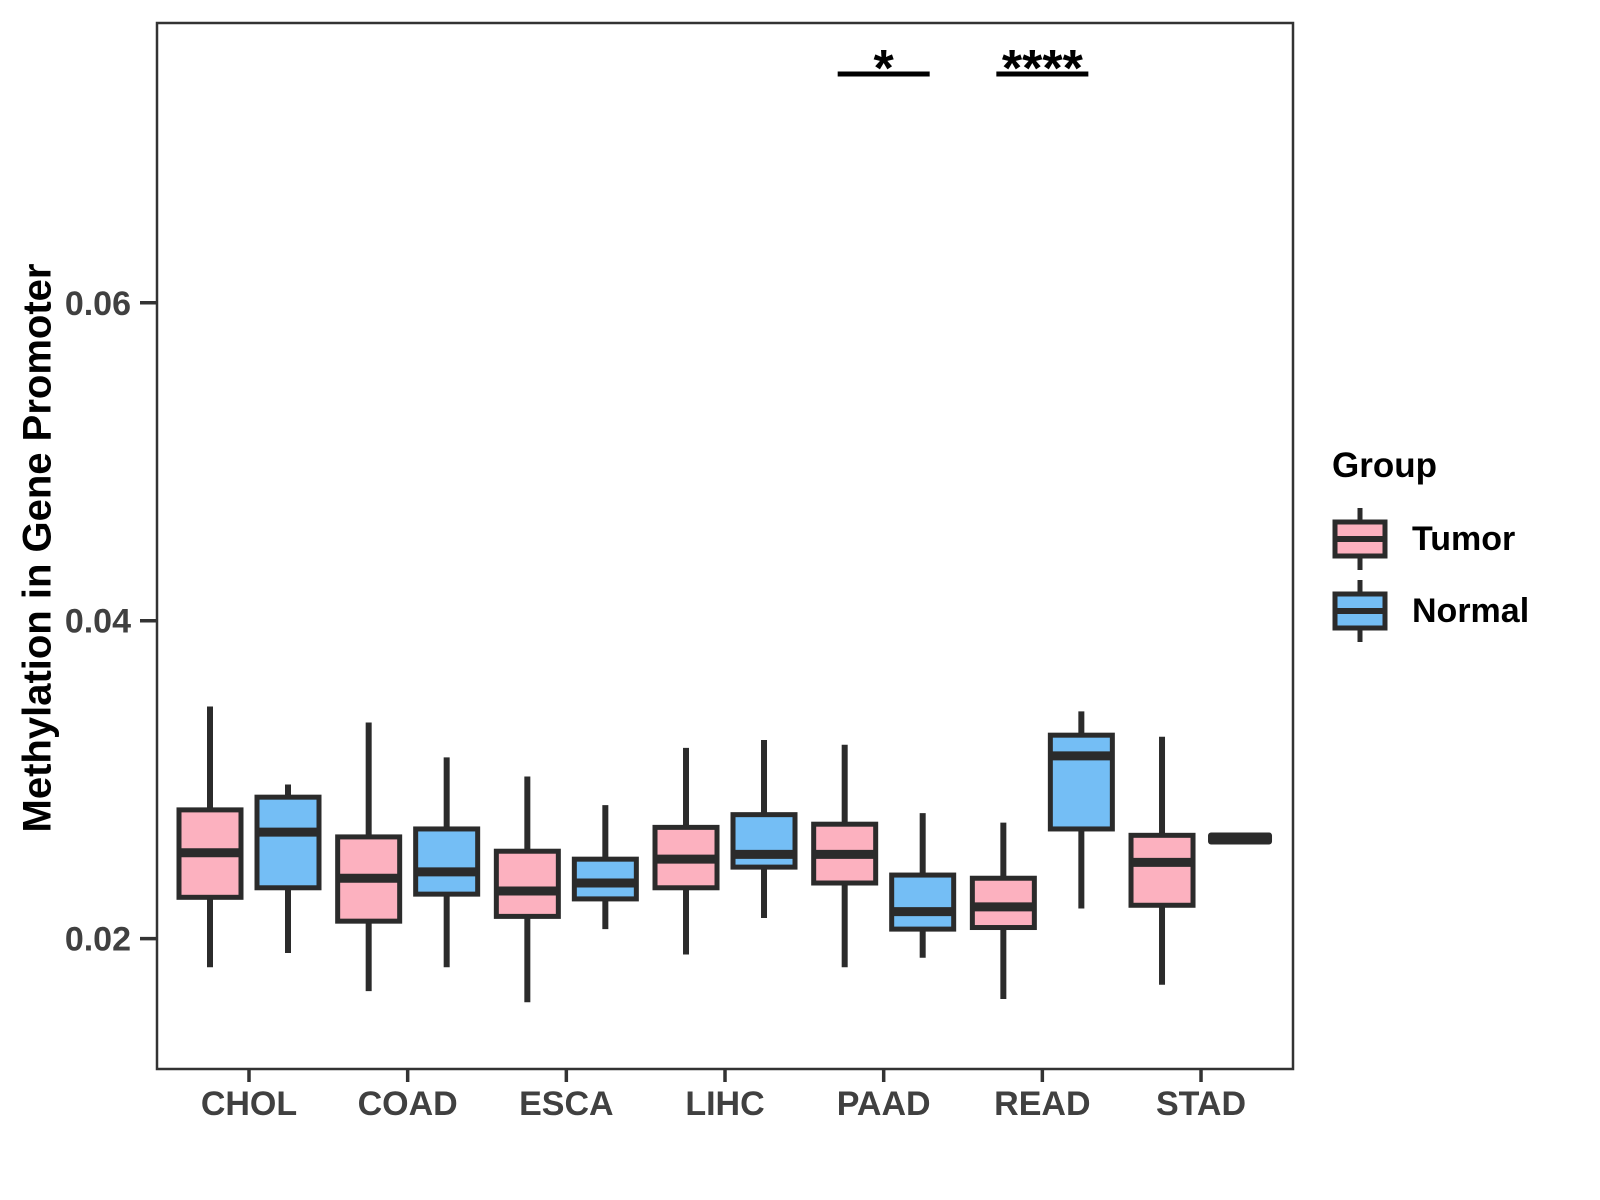  Describe the element at coordinates (1043, 69) in the screenshot. I see `significance-label-READ: ****` at that location.